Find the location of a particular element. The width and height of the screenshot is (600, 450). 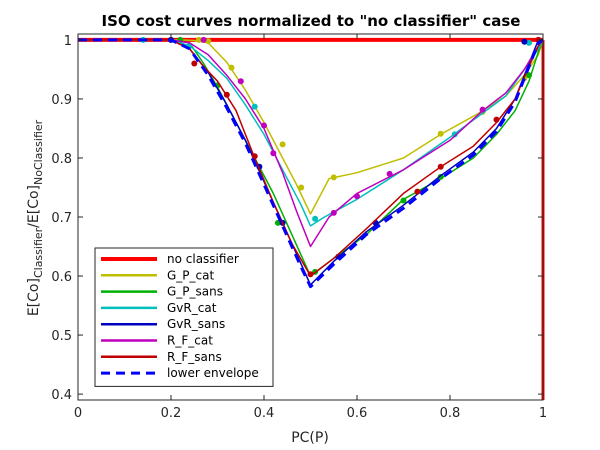

legend-label-6: R_F_sans is located at coordinates (194, 357).